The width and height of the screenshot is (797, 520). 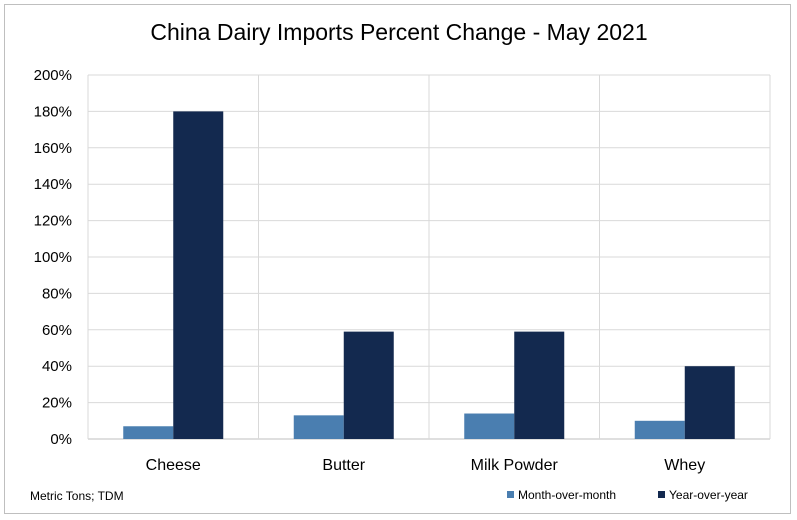 I want to click on y-tick-label: 160%, so click(x=53, y=148).